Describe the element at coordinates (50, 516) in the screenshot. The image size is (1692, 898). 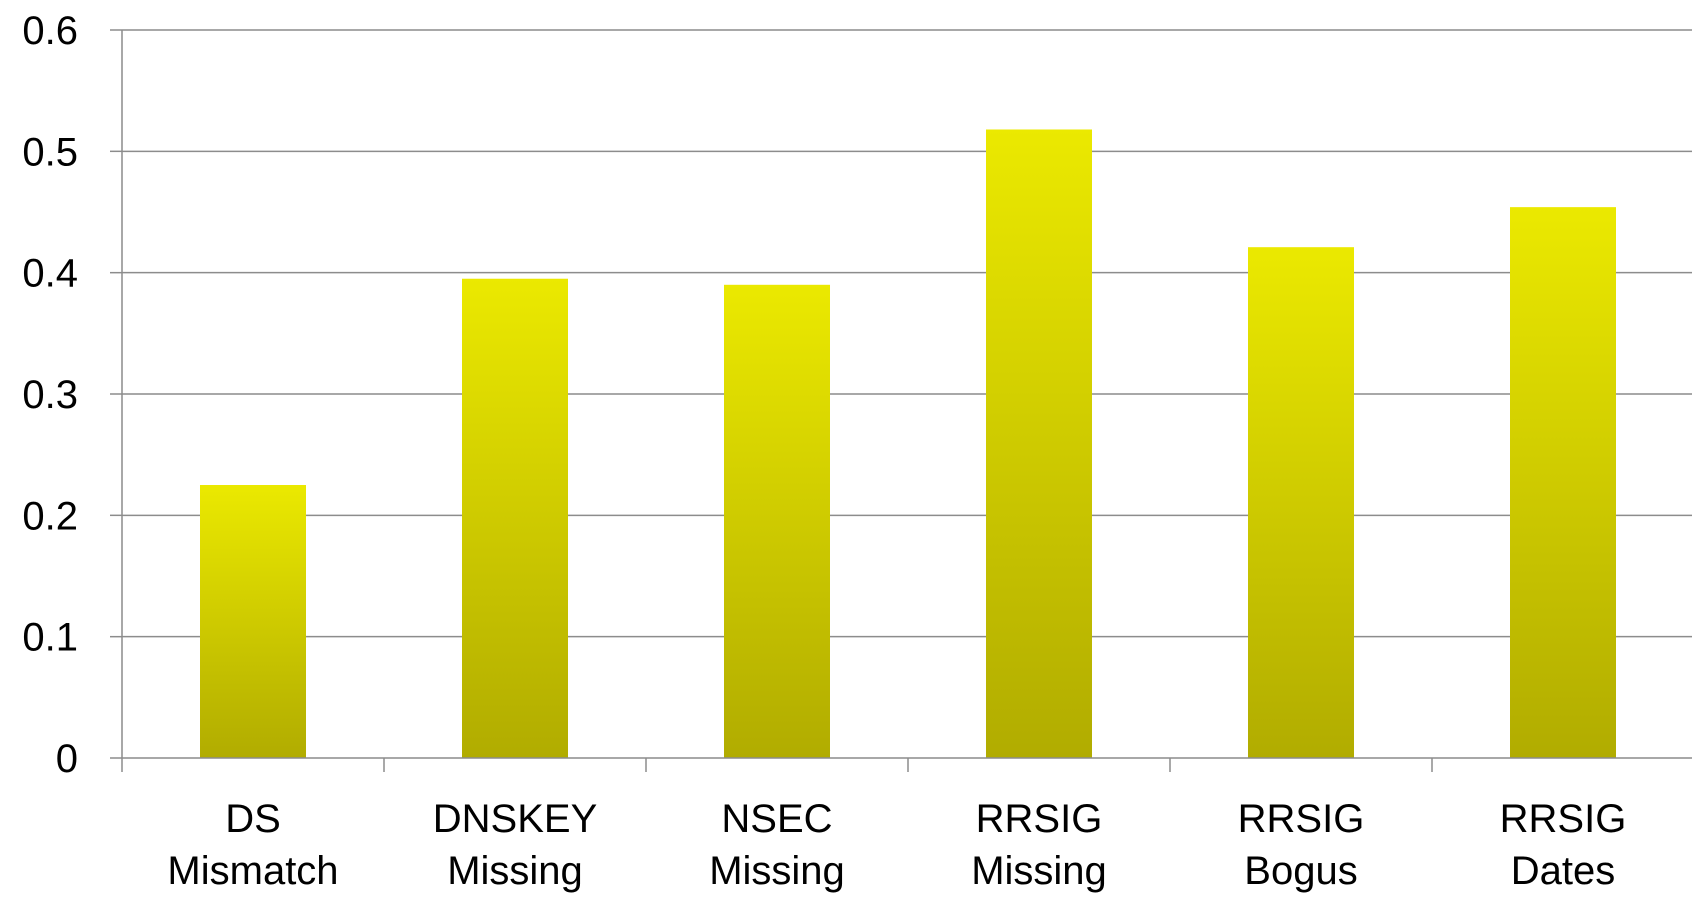
I see `y-tick-label-2: 0.2` at that location.